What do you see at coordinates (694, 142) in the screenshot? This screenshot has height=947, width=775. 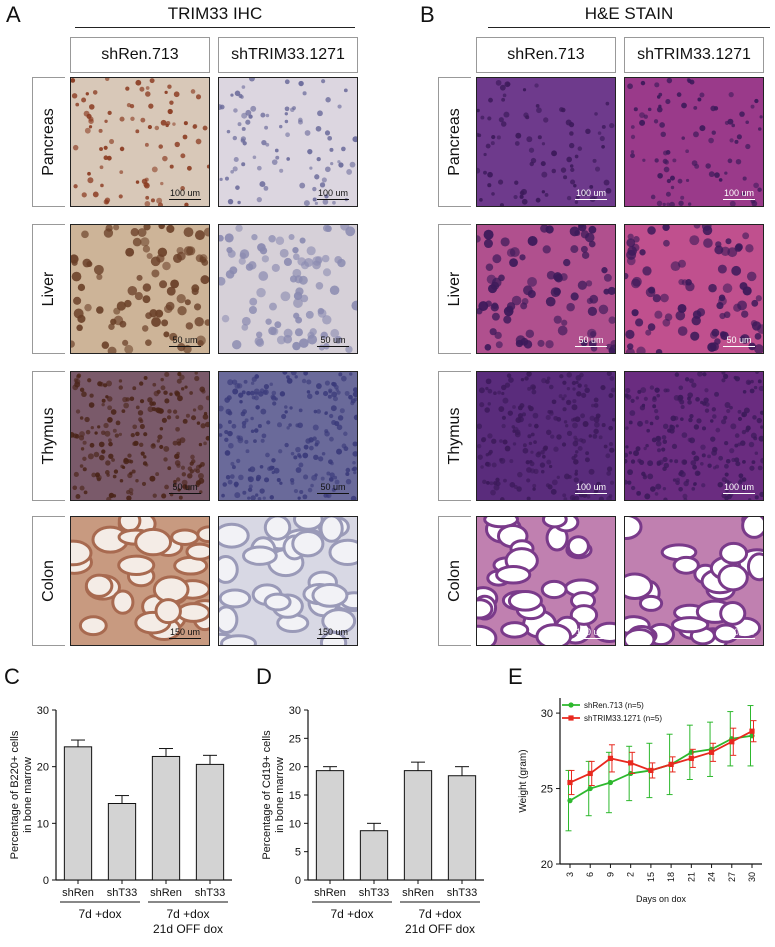 I see `panel-b-pancreas-knockdown-image: 100 um` at bounding box center [694, 142].